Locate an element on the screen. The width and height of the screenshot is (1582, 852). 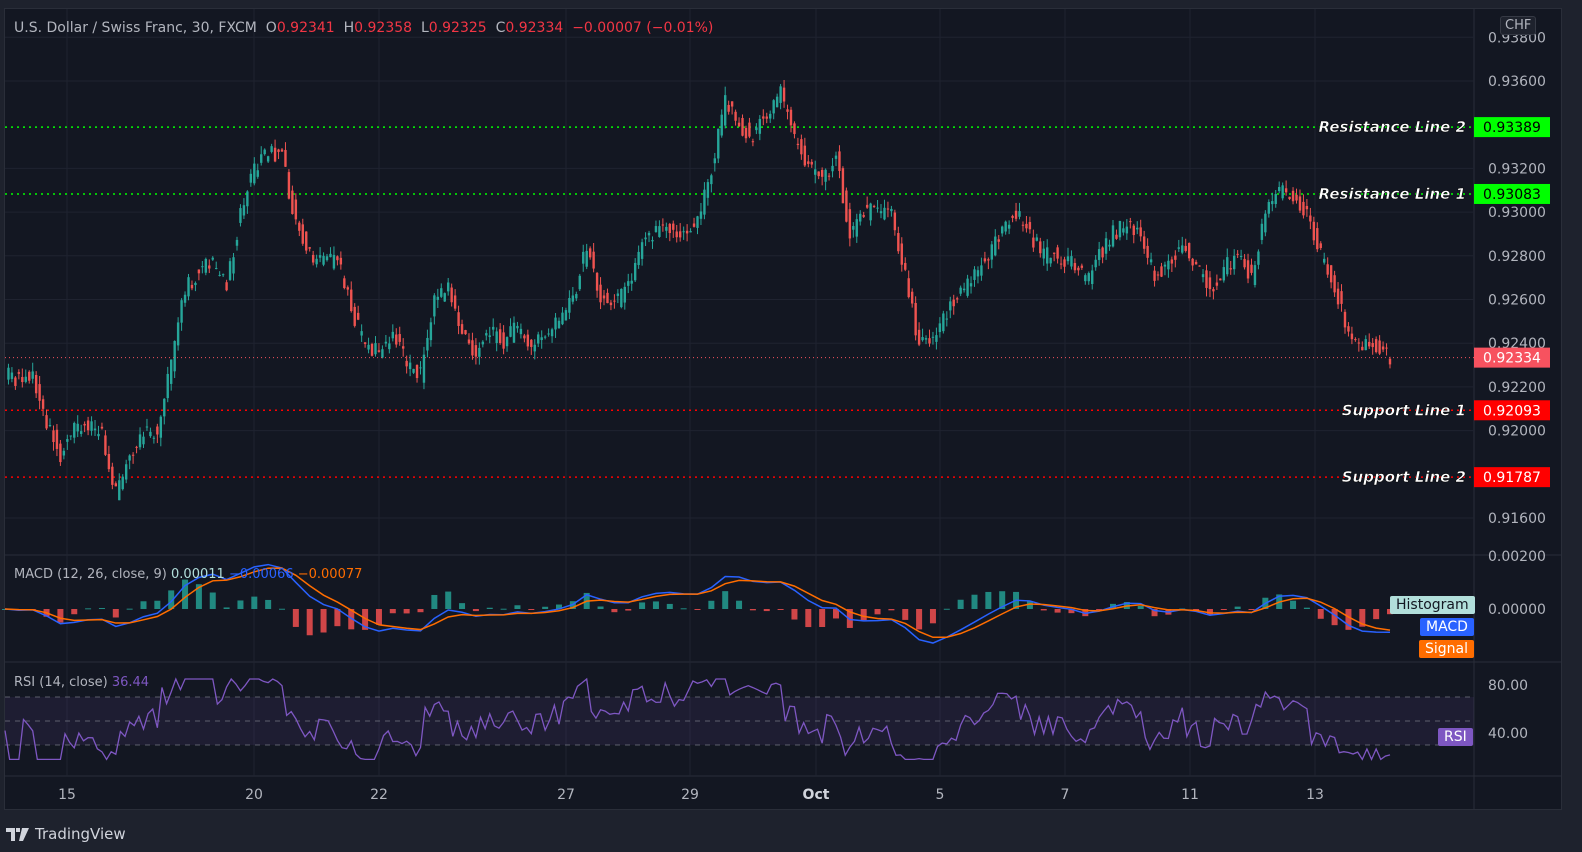
level-label: Resistance Line 2 is located at coordinates (1392, 127).